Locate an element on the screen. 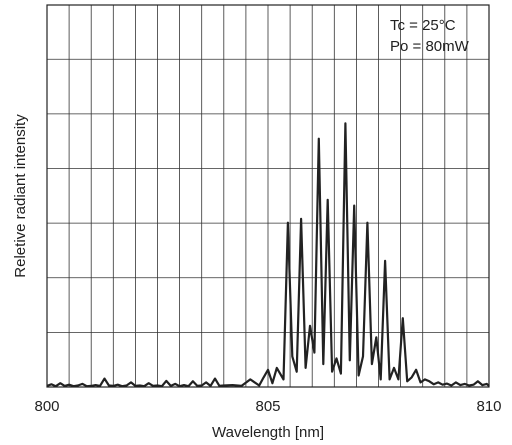 The height and width of the screenshot is (445, 512). x-tick-label: 800 is located at coordinates (46, 406).